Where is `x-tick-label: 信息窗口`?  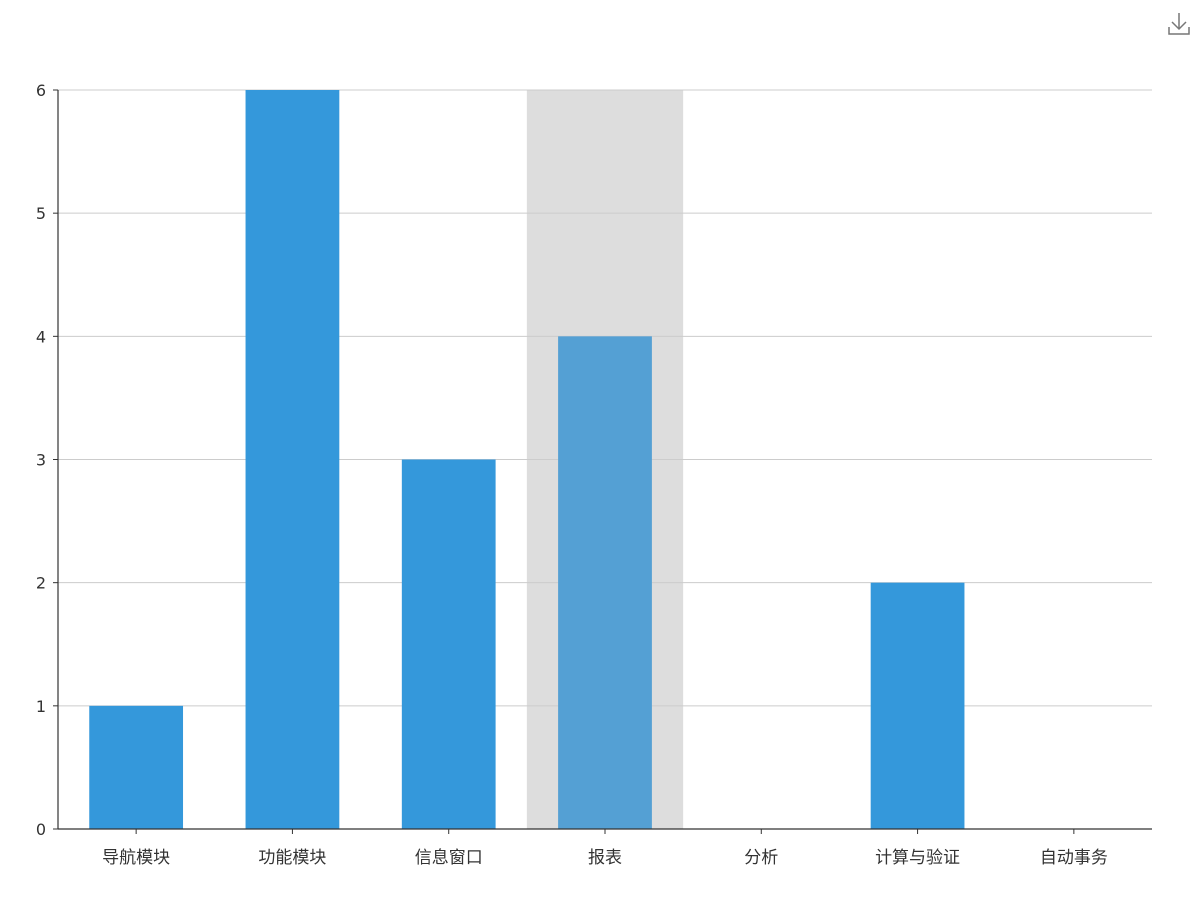 x-tick-label: 信息窗口 is located at coordinates (449, 858).